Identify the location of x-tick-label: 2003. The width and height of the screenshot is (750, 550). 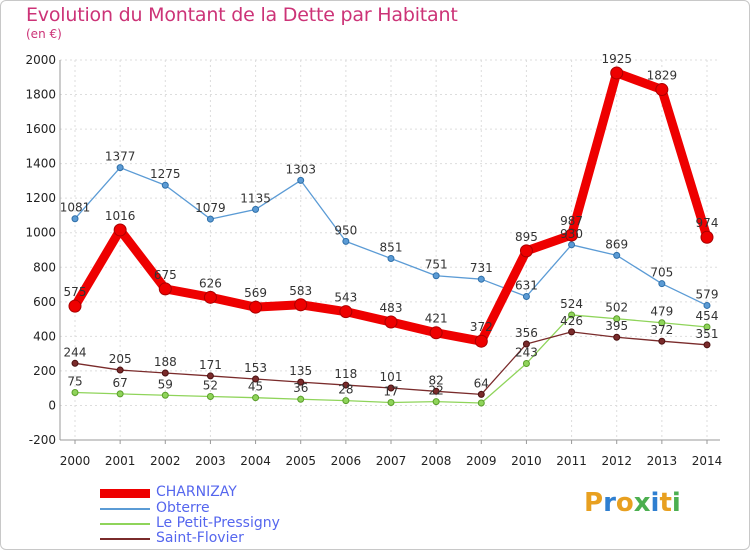
(210, 461).